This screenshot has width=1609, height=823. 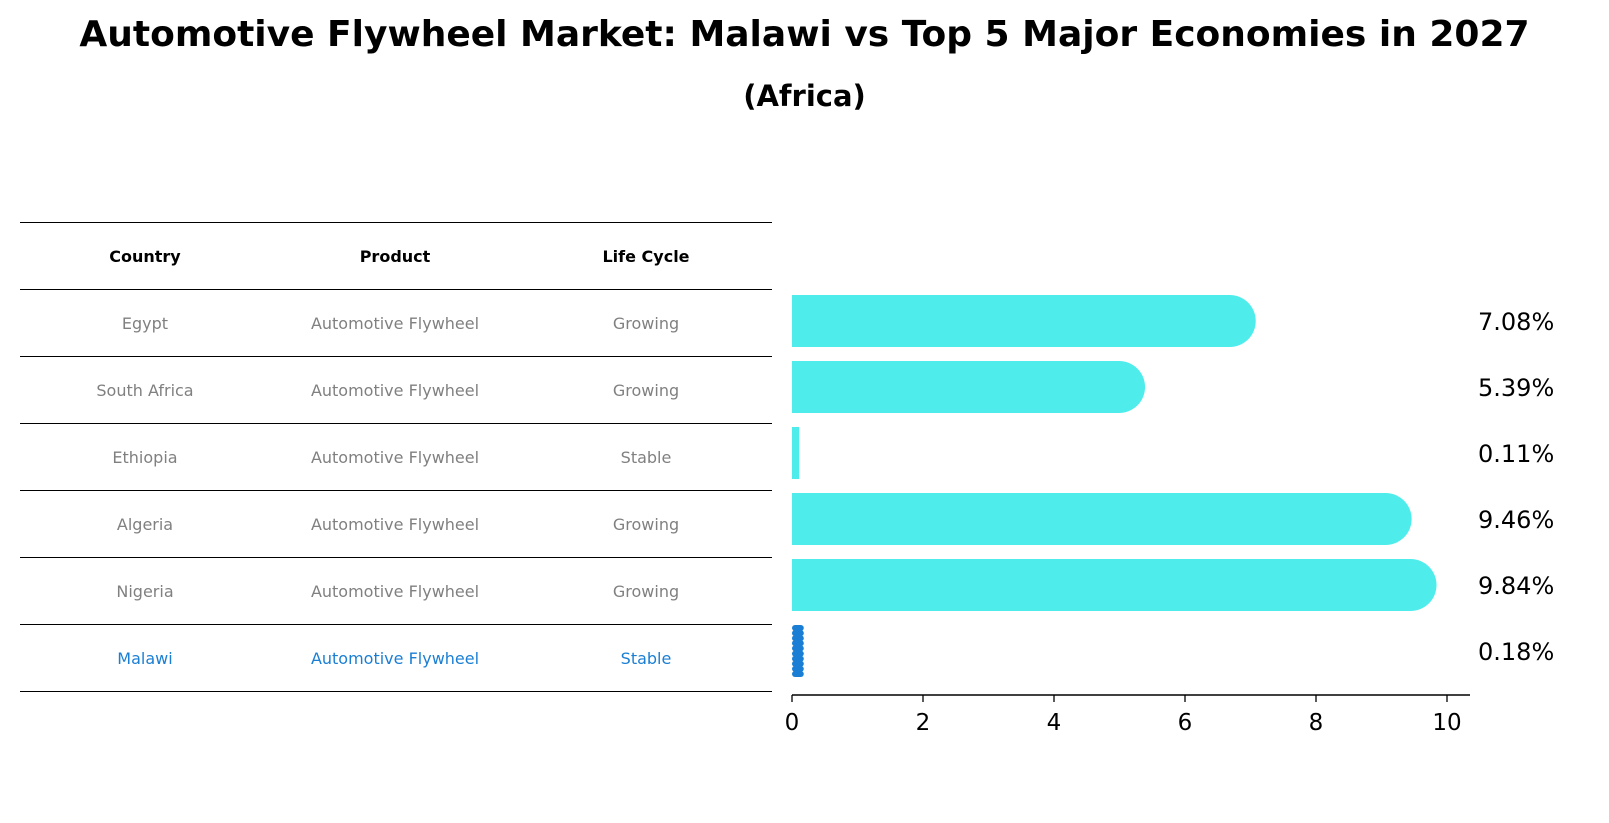 What do you see at coordinates (145, 457) in the screenshot?
I see `country-cell: Ethiopia` at bounding box center [145, 457].